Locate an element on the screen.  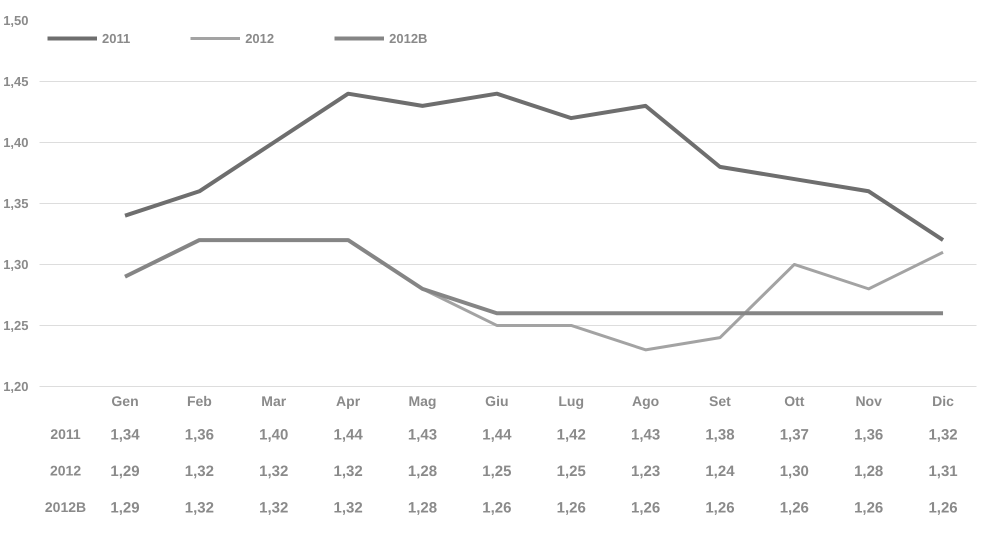
data-label: 1,37 is located at coordinates (794, 435).